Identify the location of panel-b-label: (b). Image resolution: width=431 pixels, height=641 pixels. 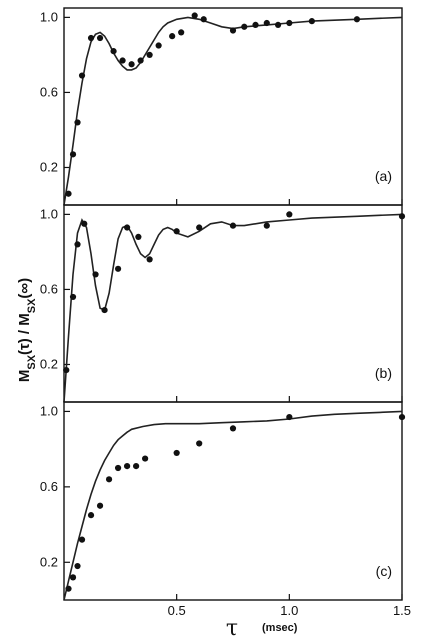
(383, 373).